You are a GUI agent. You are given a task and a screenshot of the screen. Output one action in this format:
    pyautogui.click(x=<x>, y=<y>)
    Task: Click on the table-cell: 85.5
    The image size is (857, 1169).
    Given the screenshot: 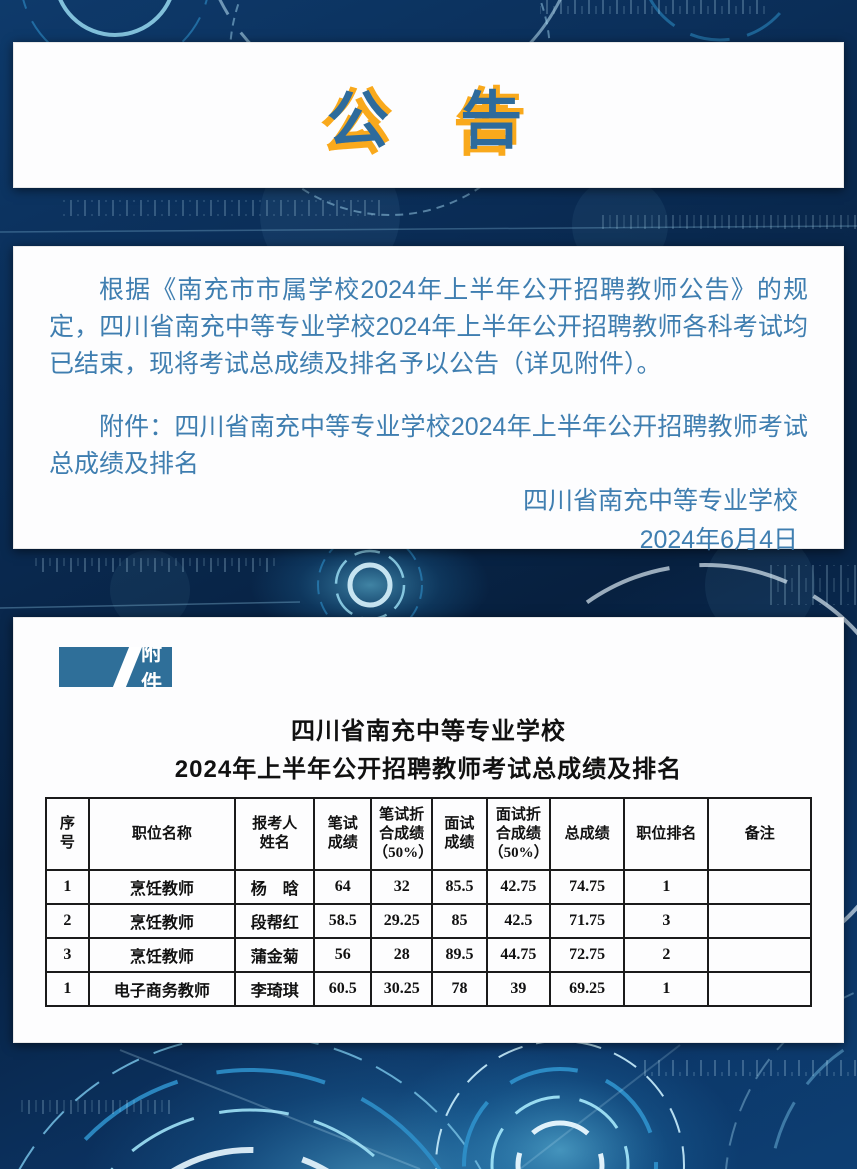 What is the action you would take?
    pyautogui.click(x=459, y=887)
    